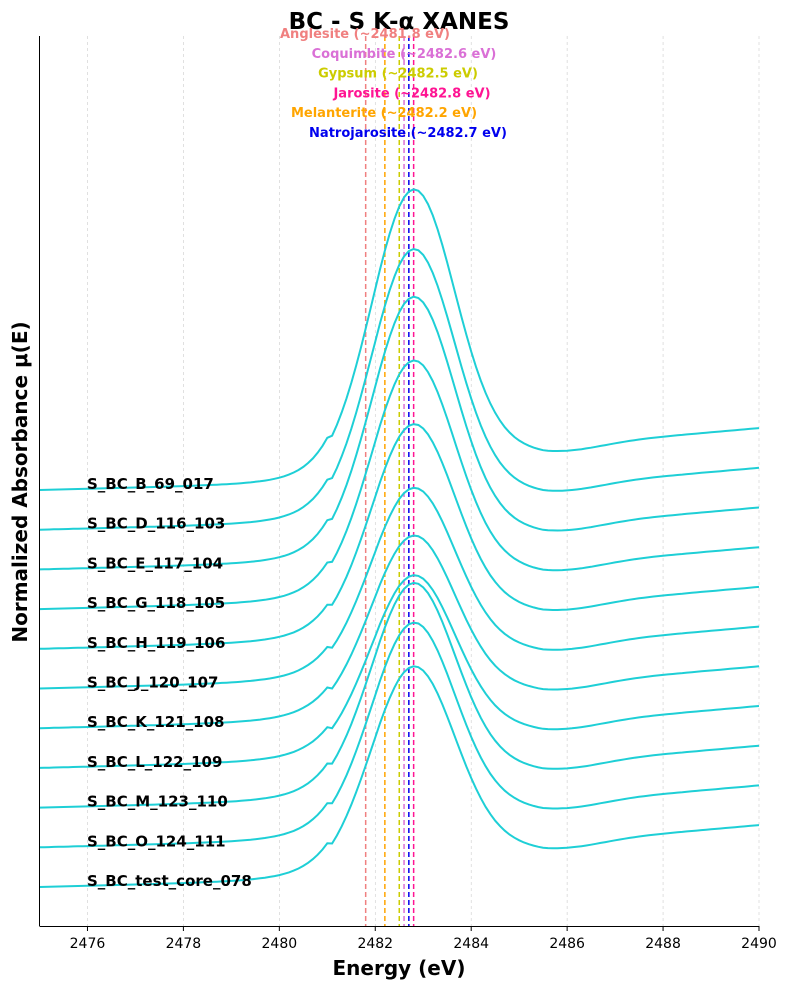  What do you see at coordinates (155, 563) in the screenshot?
I see `series-label: S_BC_E_117_104` at bounding box center [155, 563].